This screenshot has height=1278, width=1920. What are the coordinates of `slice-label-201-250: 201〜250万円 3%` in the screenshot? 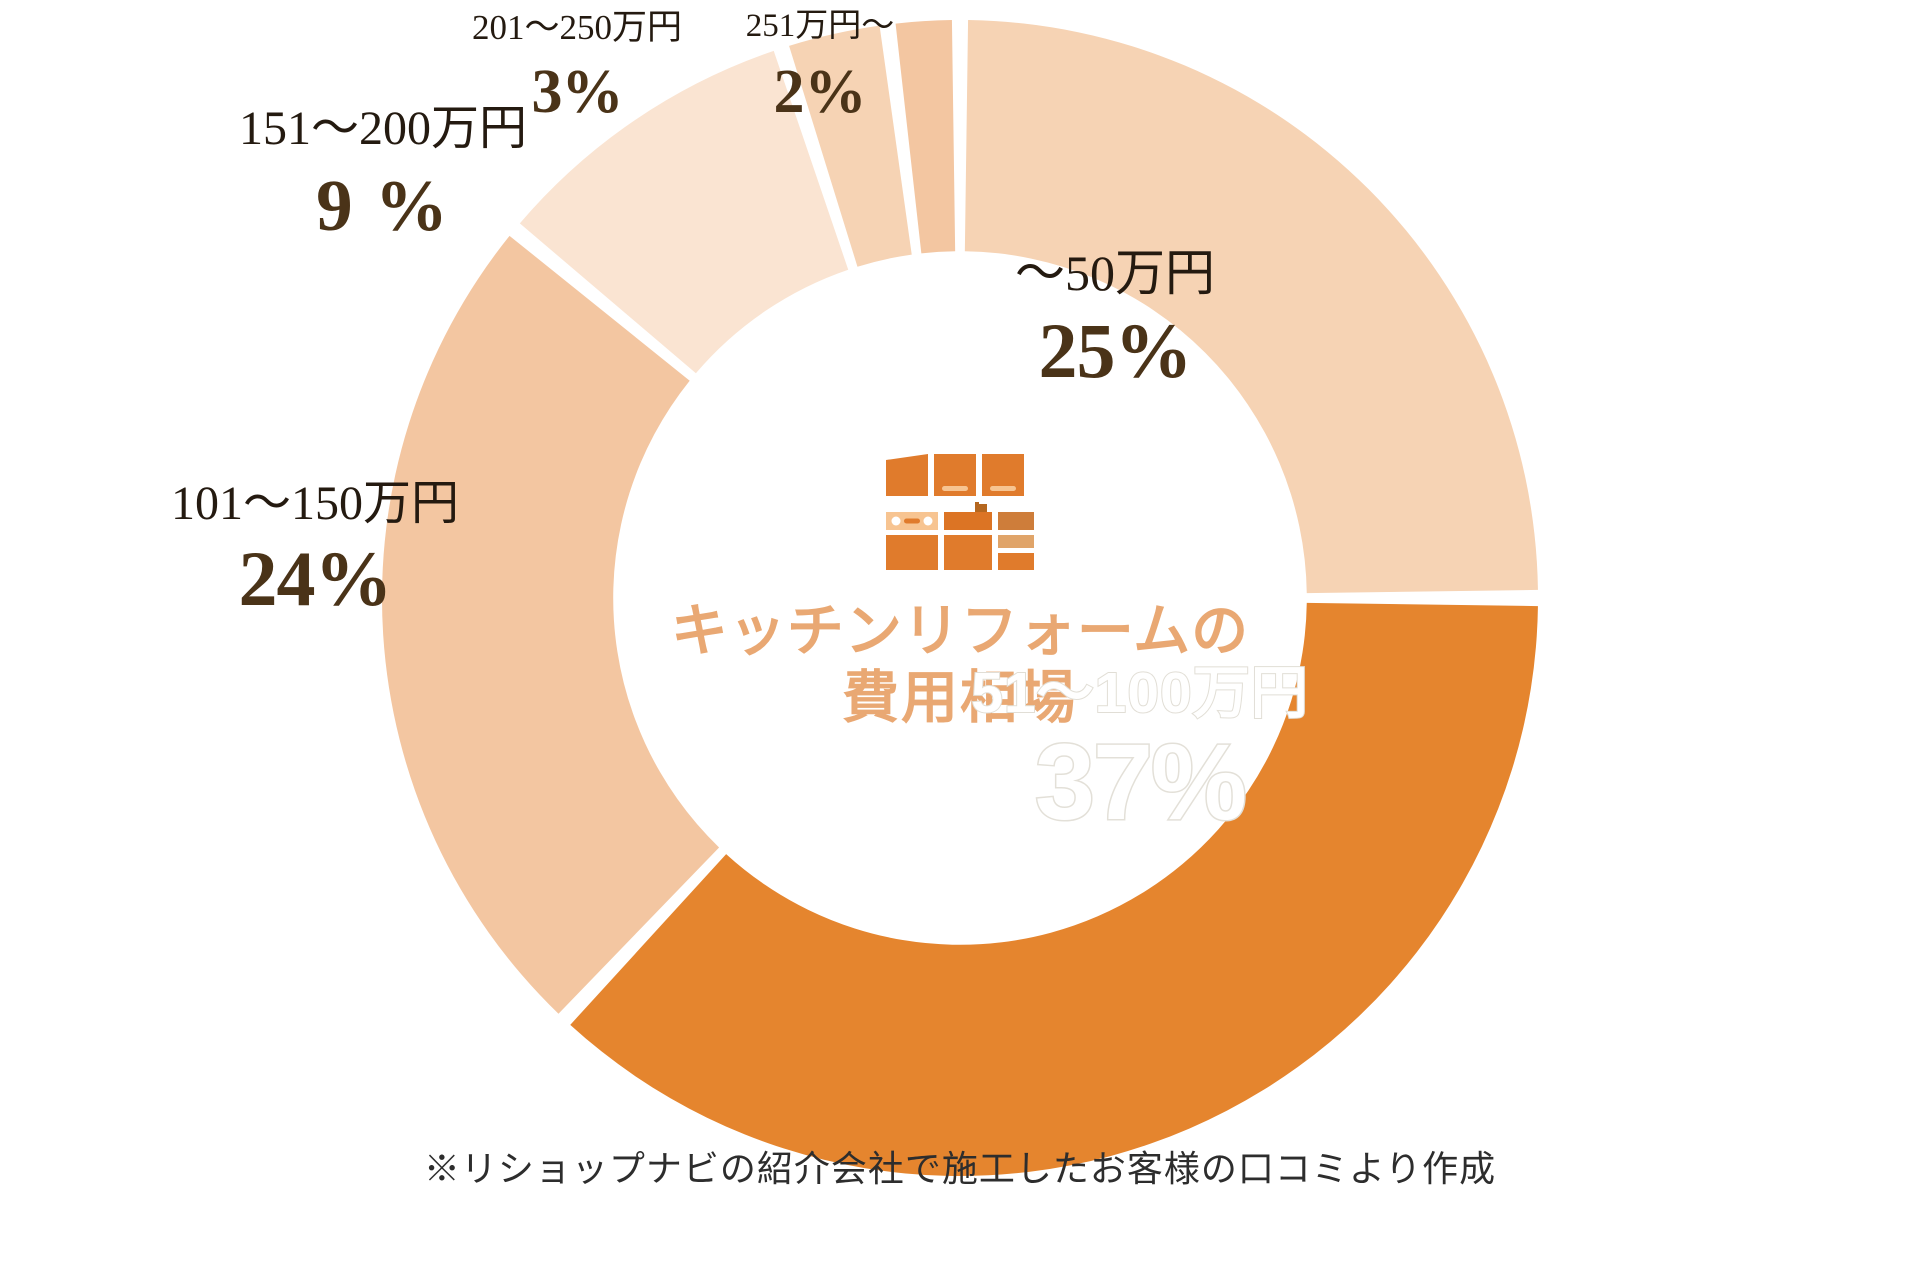 It's located at (577, 66).